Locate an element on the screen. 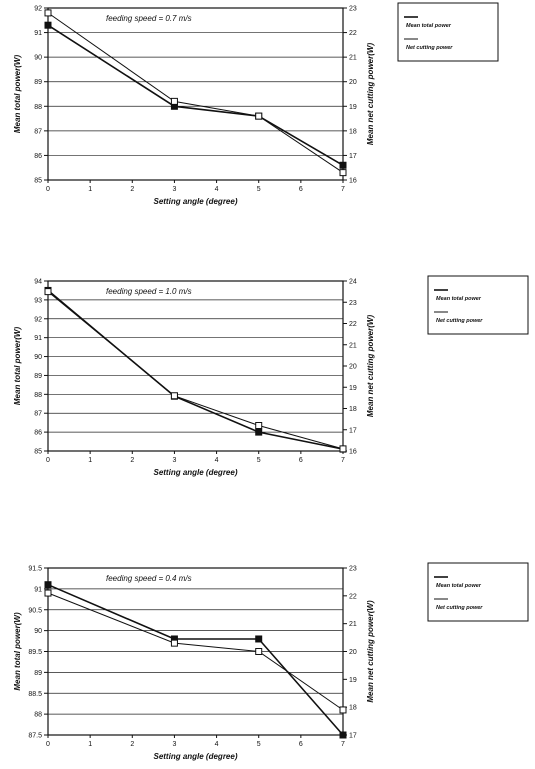  left-tick-label: 90.5 is located at coordinates (35, 610).